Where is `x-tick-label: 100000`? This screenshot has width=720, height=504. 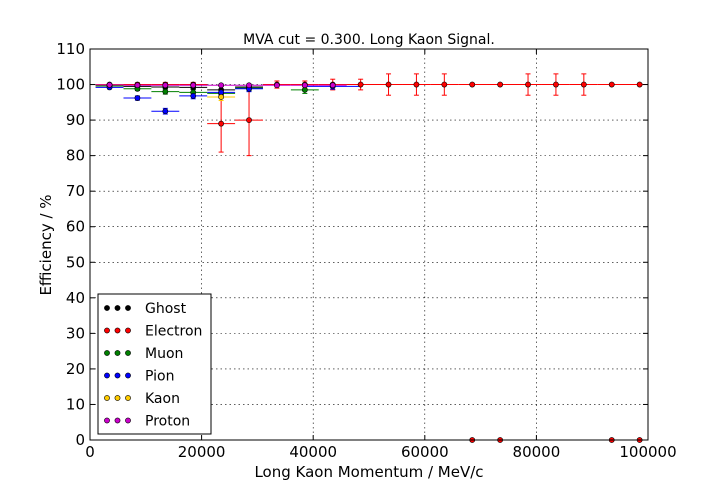
x-tick-label: 100000 is located at coordinates (647, 452).